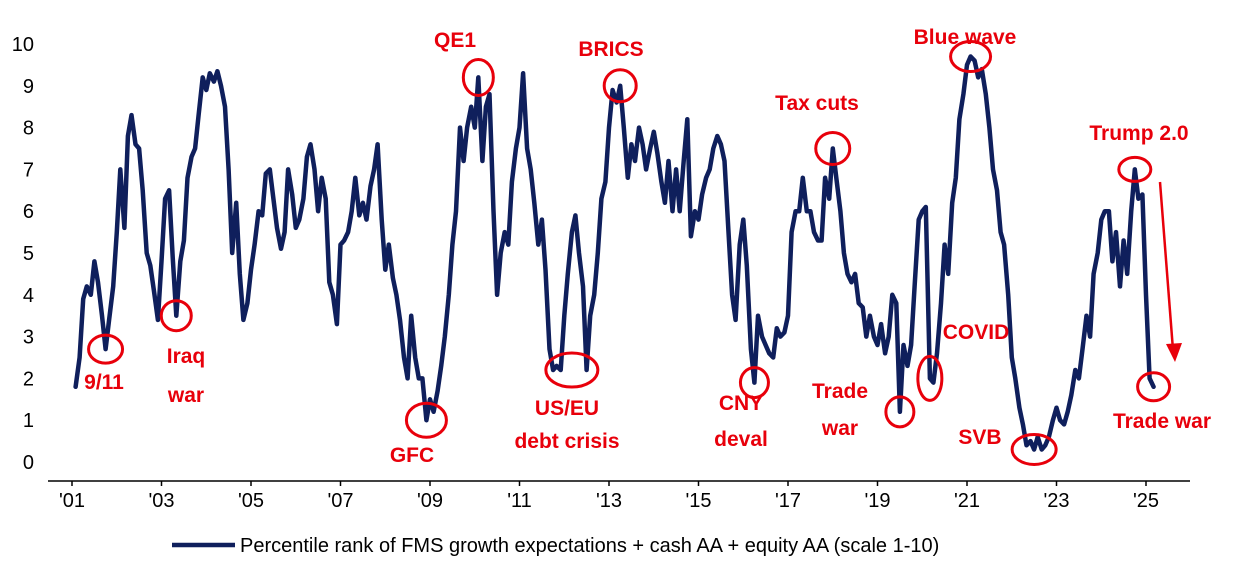  What do you see at coordinates (186, 376) in the screenshot?
I see `annotation-label: Iraq war` at bounding box center [186, 376].